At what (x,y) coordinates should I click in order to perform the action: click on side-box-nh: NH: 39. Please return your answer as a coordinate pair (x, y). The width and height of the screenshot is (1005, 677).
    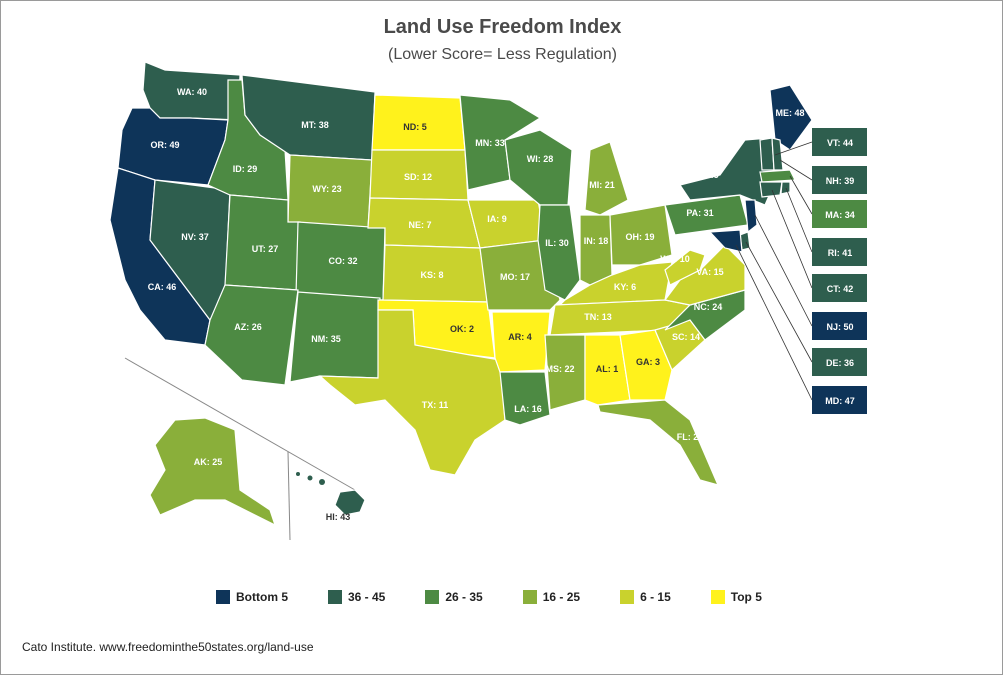
    Looking at the image, I should click on (839, 180).